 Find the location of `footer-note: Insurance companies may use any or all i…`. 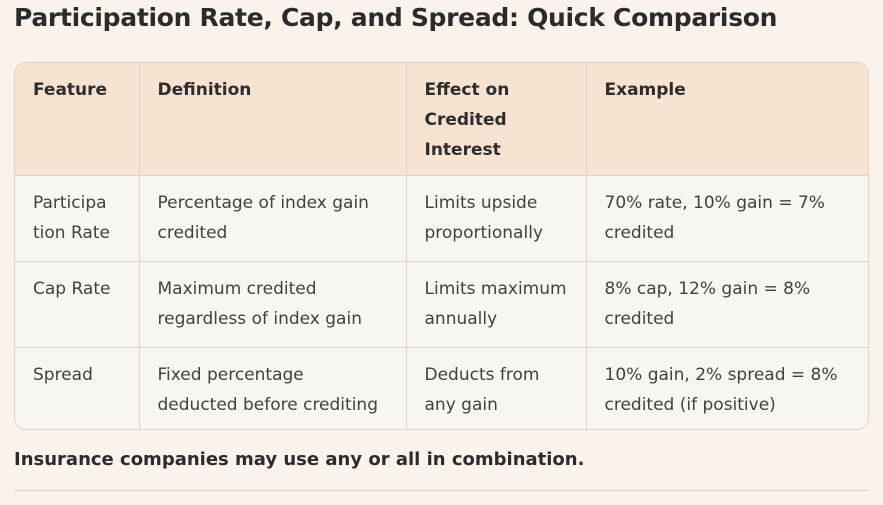

footer-note: Insurance companies may use any or all i… is located at coordinates (299, 459).